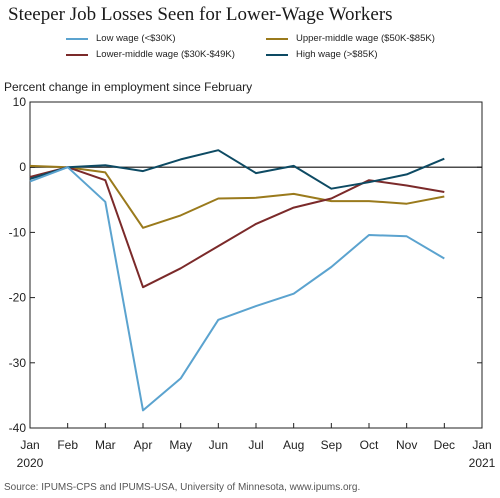  What do you see at coordinates (67, 445) in the screenshot?
I see `x-tick-label: Feb` at bounding box center [67, 445].